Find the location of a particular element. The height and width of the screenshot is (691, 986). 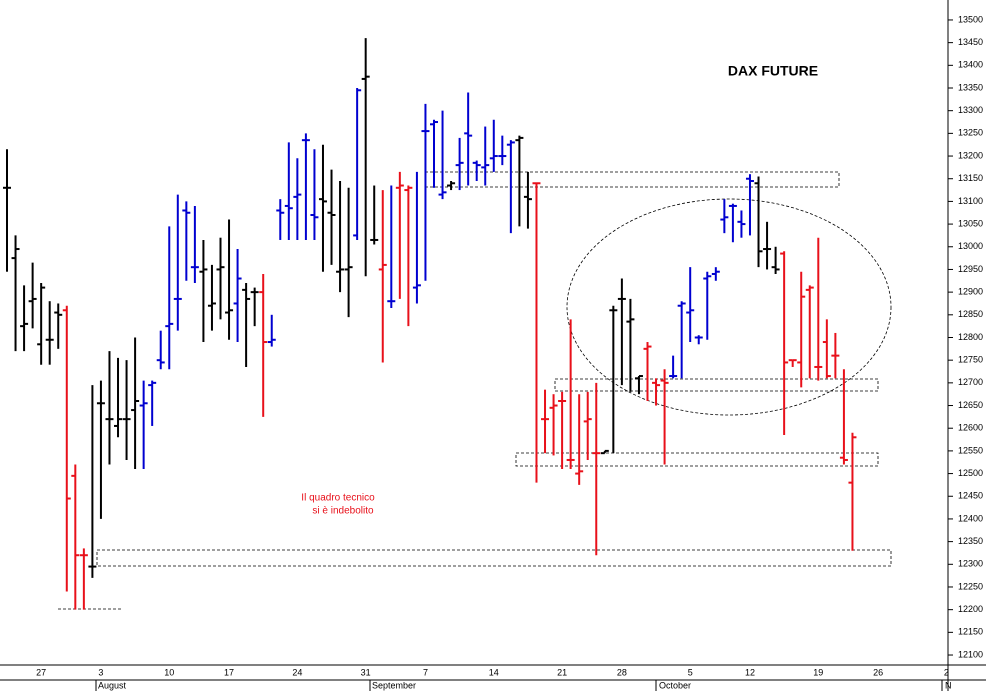

resistance-box is located at coordinates (632, 179).